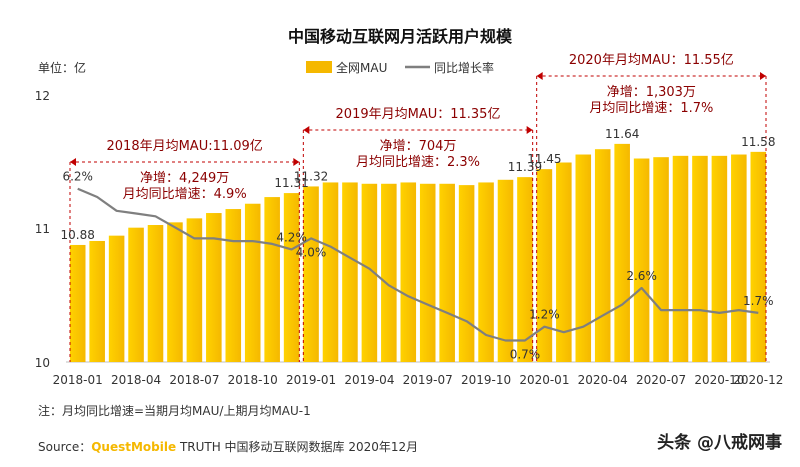 Image resolution: width=800 pixels, height=467 pixels. I want to click on bar-data-label: 11.45, so click(544, 159).